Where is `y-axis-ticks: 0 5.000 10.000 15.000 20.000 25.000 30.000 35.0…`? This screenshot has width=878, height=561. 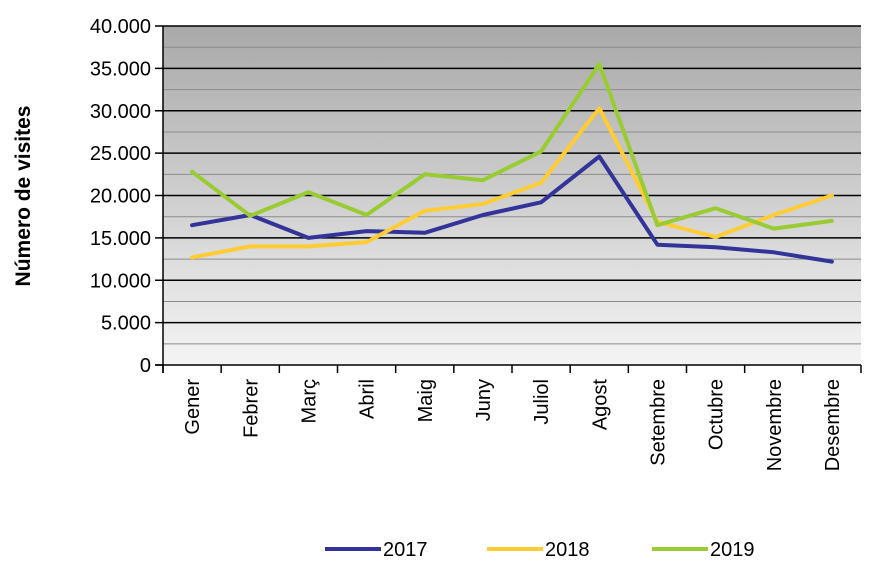 y-axis-ticks: 0 5.000 10.000 15.000 20.000 25.000 30.000 35.0… is located at coordinates (126, 196).